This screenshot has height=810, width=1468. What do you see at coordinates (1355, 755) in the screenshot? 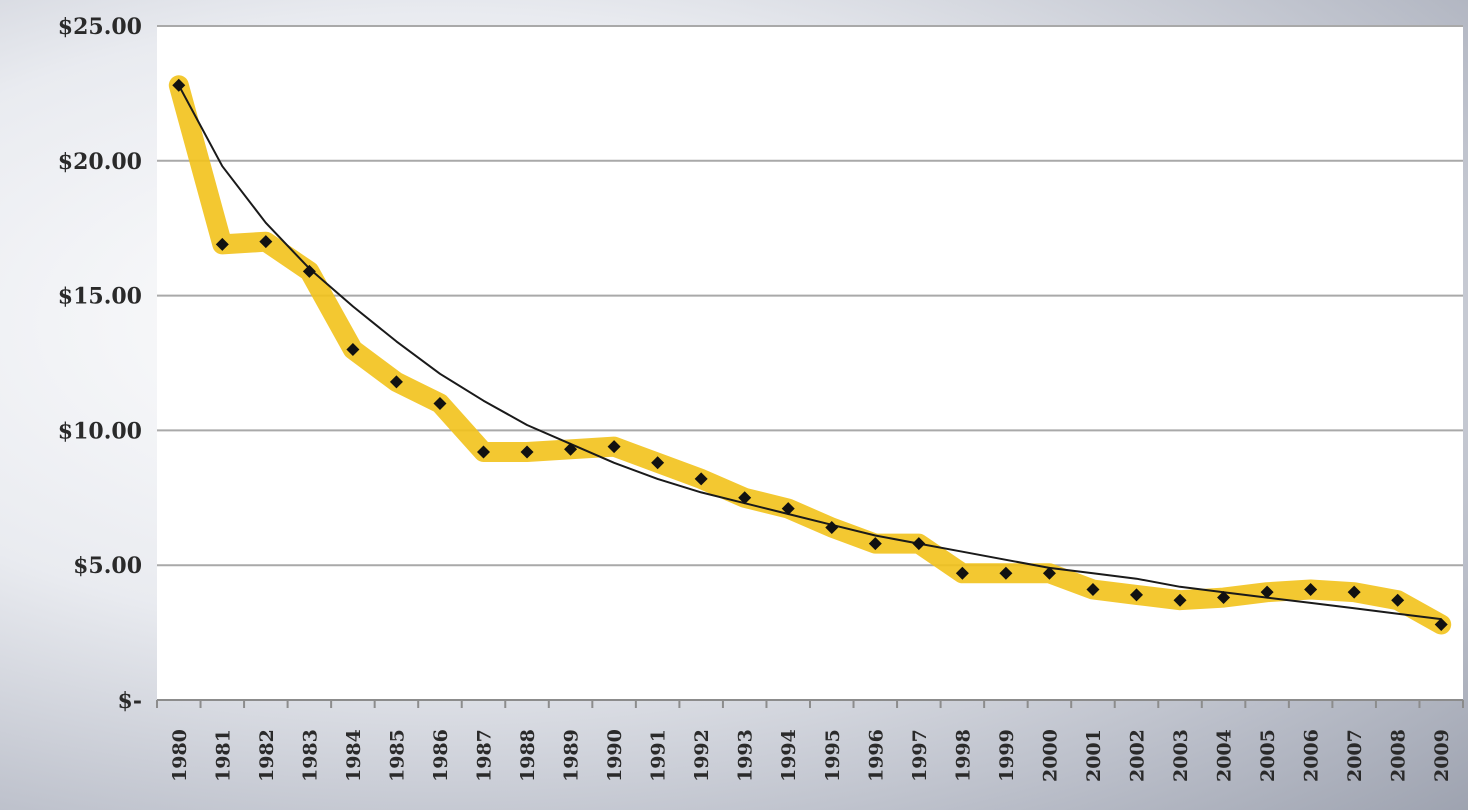
I see `x-tick-label: 2007` at bounding box center [1355, 755].